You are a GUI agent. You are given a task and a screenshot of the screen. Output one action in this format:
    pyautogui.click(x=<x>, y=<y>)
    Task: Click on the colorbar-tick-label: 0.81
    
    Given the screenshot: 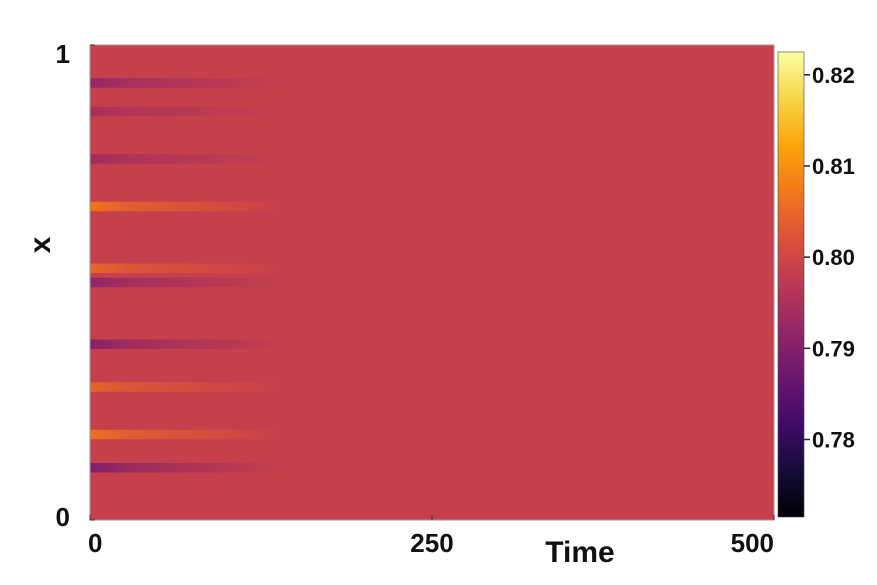 What is the action you would take?
    pyautogui.click(x=833, y=166)
    